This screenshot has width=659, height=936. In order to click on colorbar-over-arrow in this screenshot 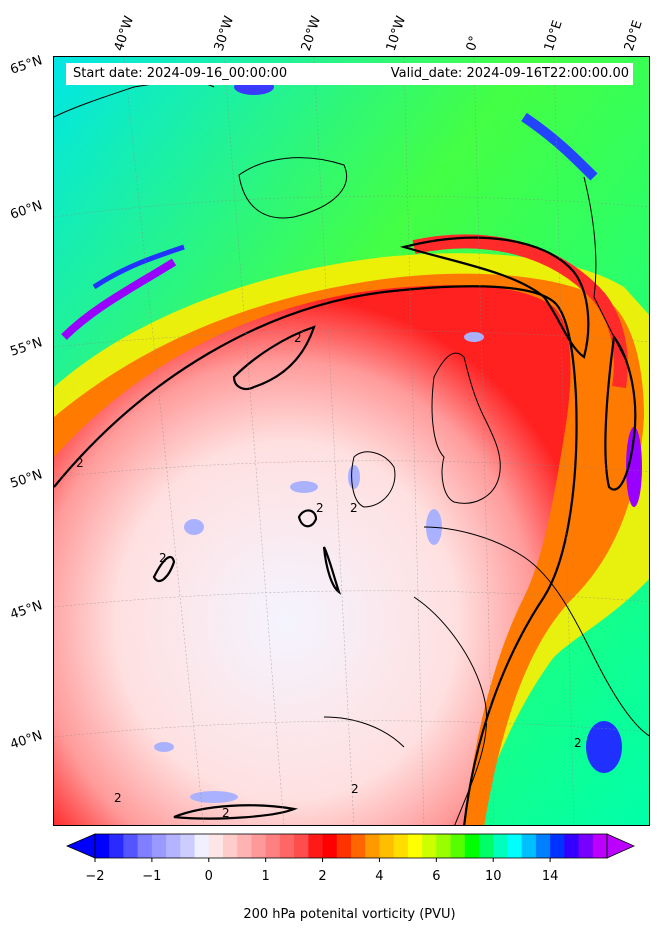, I will do `click(620, 846)`.